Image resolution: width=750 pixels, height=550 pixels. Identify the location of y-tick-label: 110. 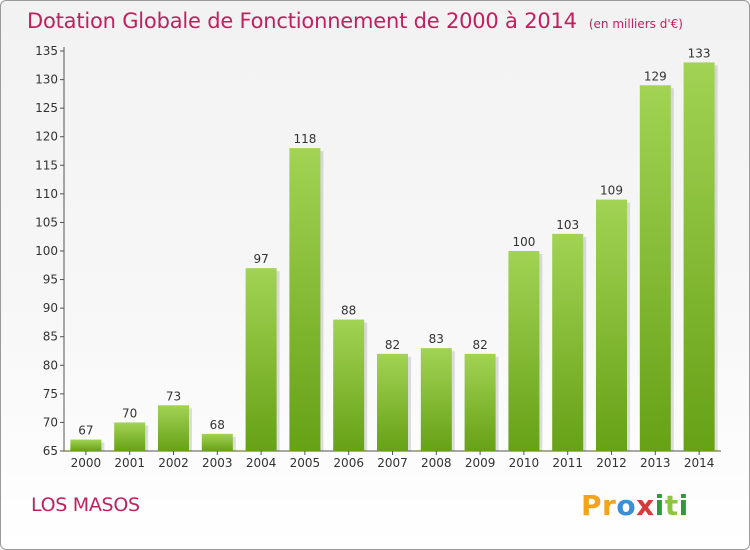
(46, 194).